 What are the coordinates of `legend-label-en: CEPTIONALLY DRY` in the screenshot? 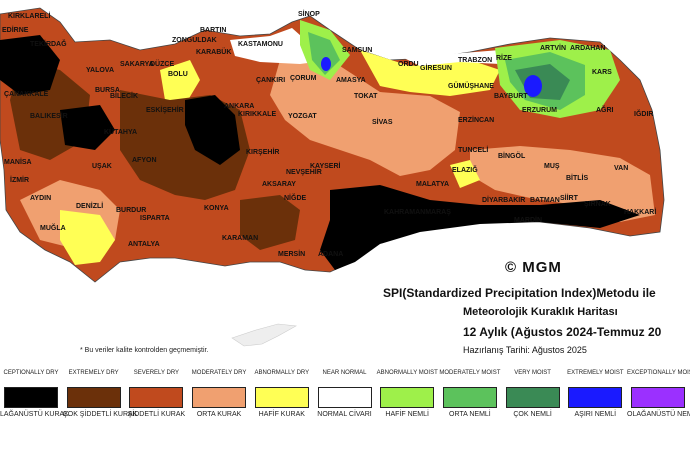 It's located at (31, 373).